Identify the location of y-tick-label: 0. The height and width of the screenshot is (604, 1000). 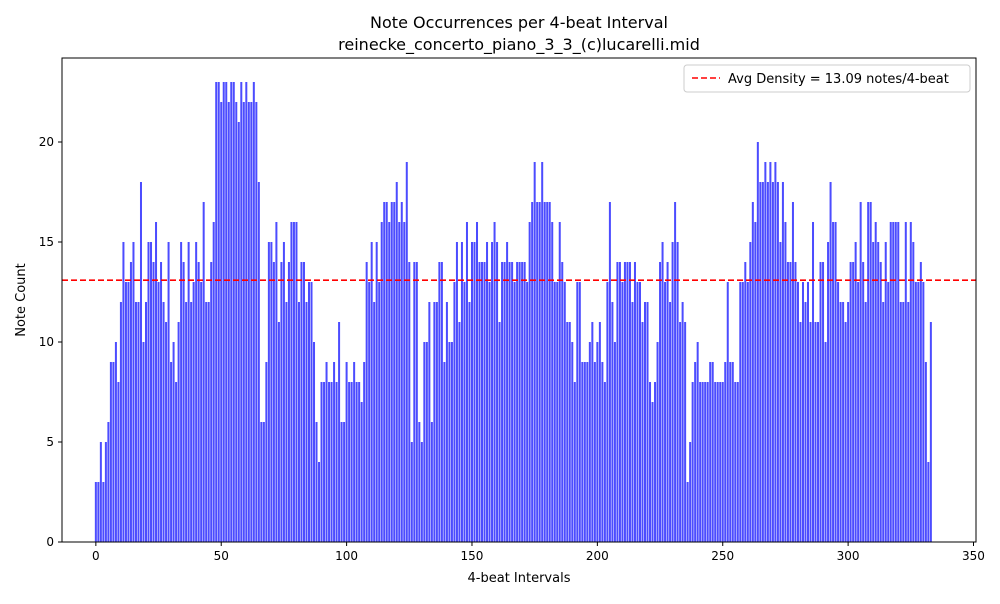
(50, 542).